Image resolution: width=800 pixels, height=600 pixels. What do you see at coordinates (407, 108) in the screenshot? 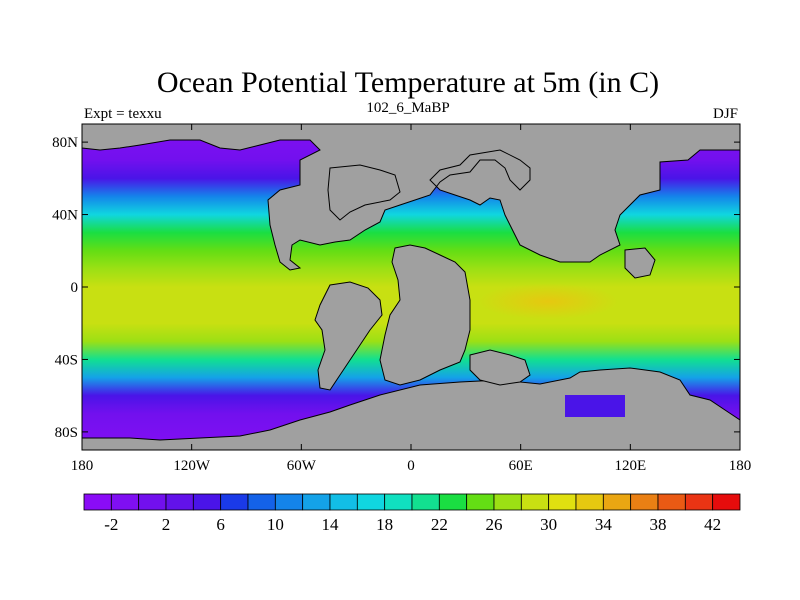
I see `center-string: 102_6_MaBP` at bounding box center [407, 108].